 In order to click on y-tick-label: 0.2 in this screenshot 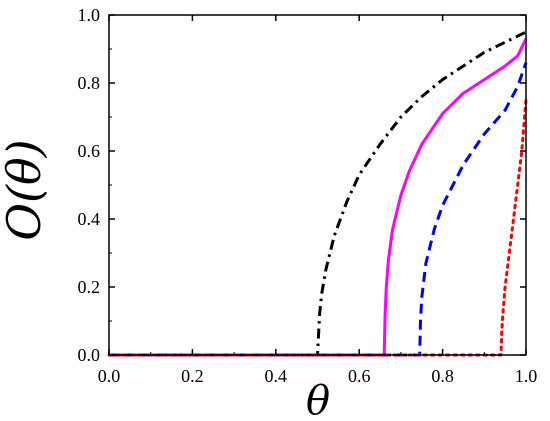, I will do `click(89, 287)`.